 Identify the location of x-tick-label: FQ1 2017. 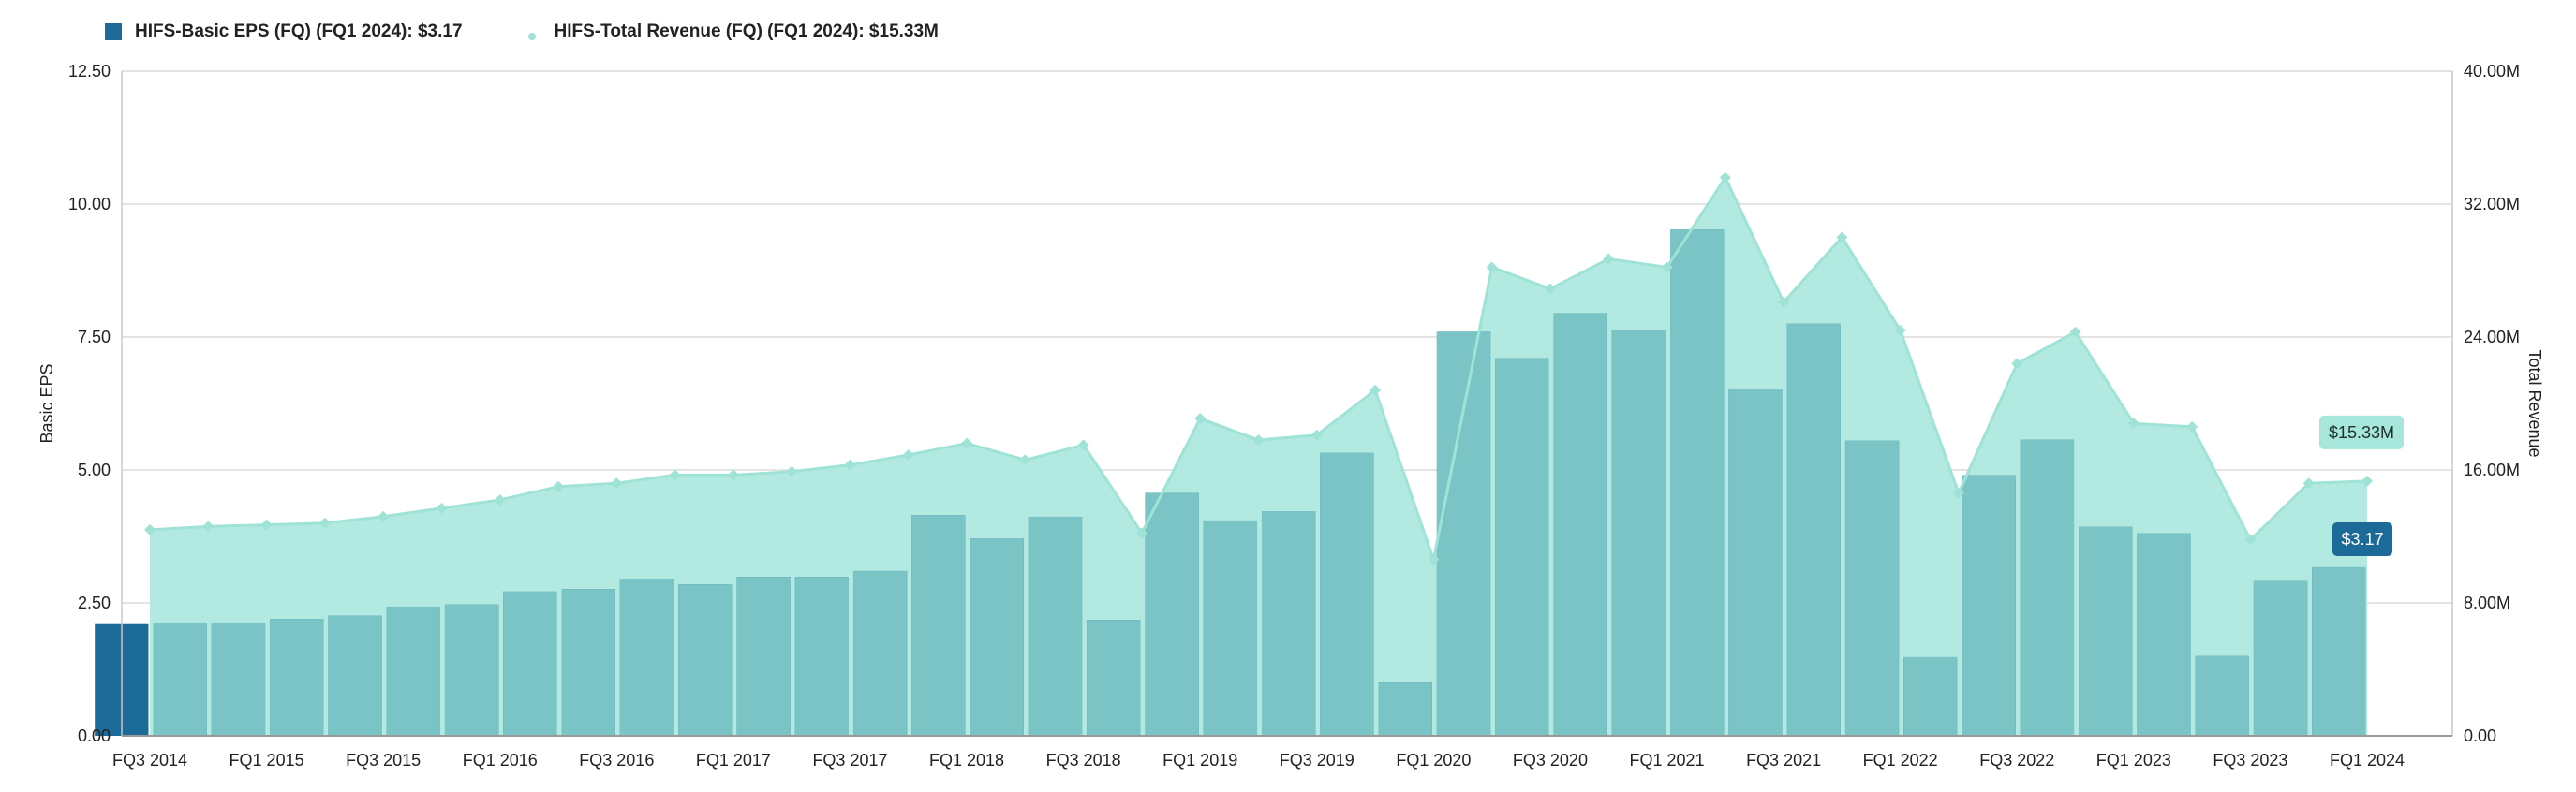
(734, 760).